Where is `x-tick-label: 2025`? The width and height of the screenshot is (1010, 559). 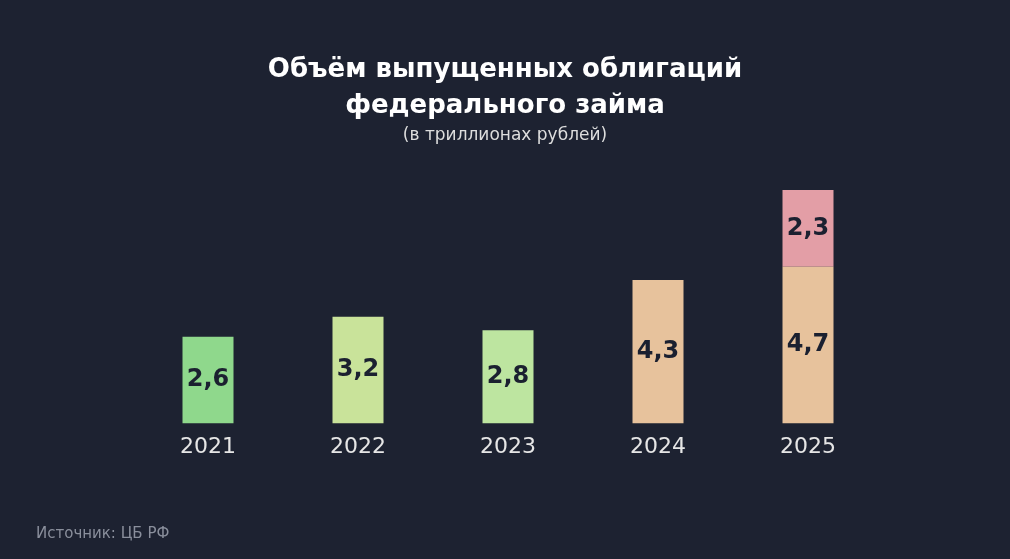
x-tick-label: 2025 is located at coordinates (808, 445).